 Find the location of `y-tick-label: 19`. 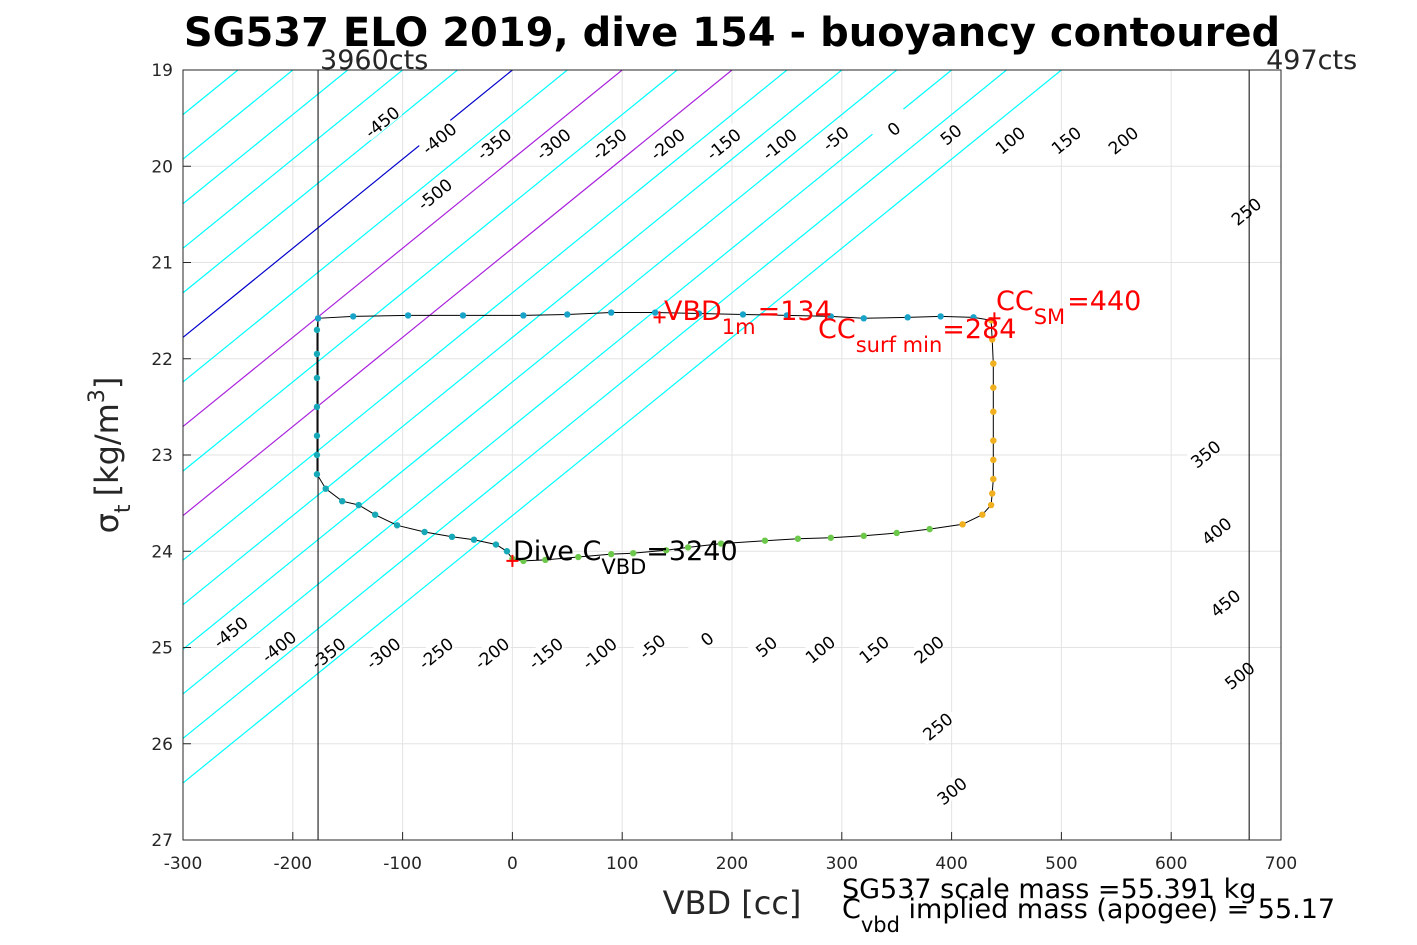

y-tick-label: 19 is located at coordinates (162, 71).